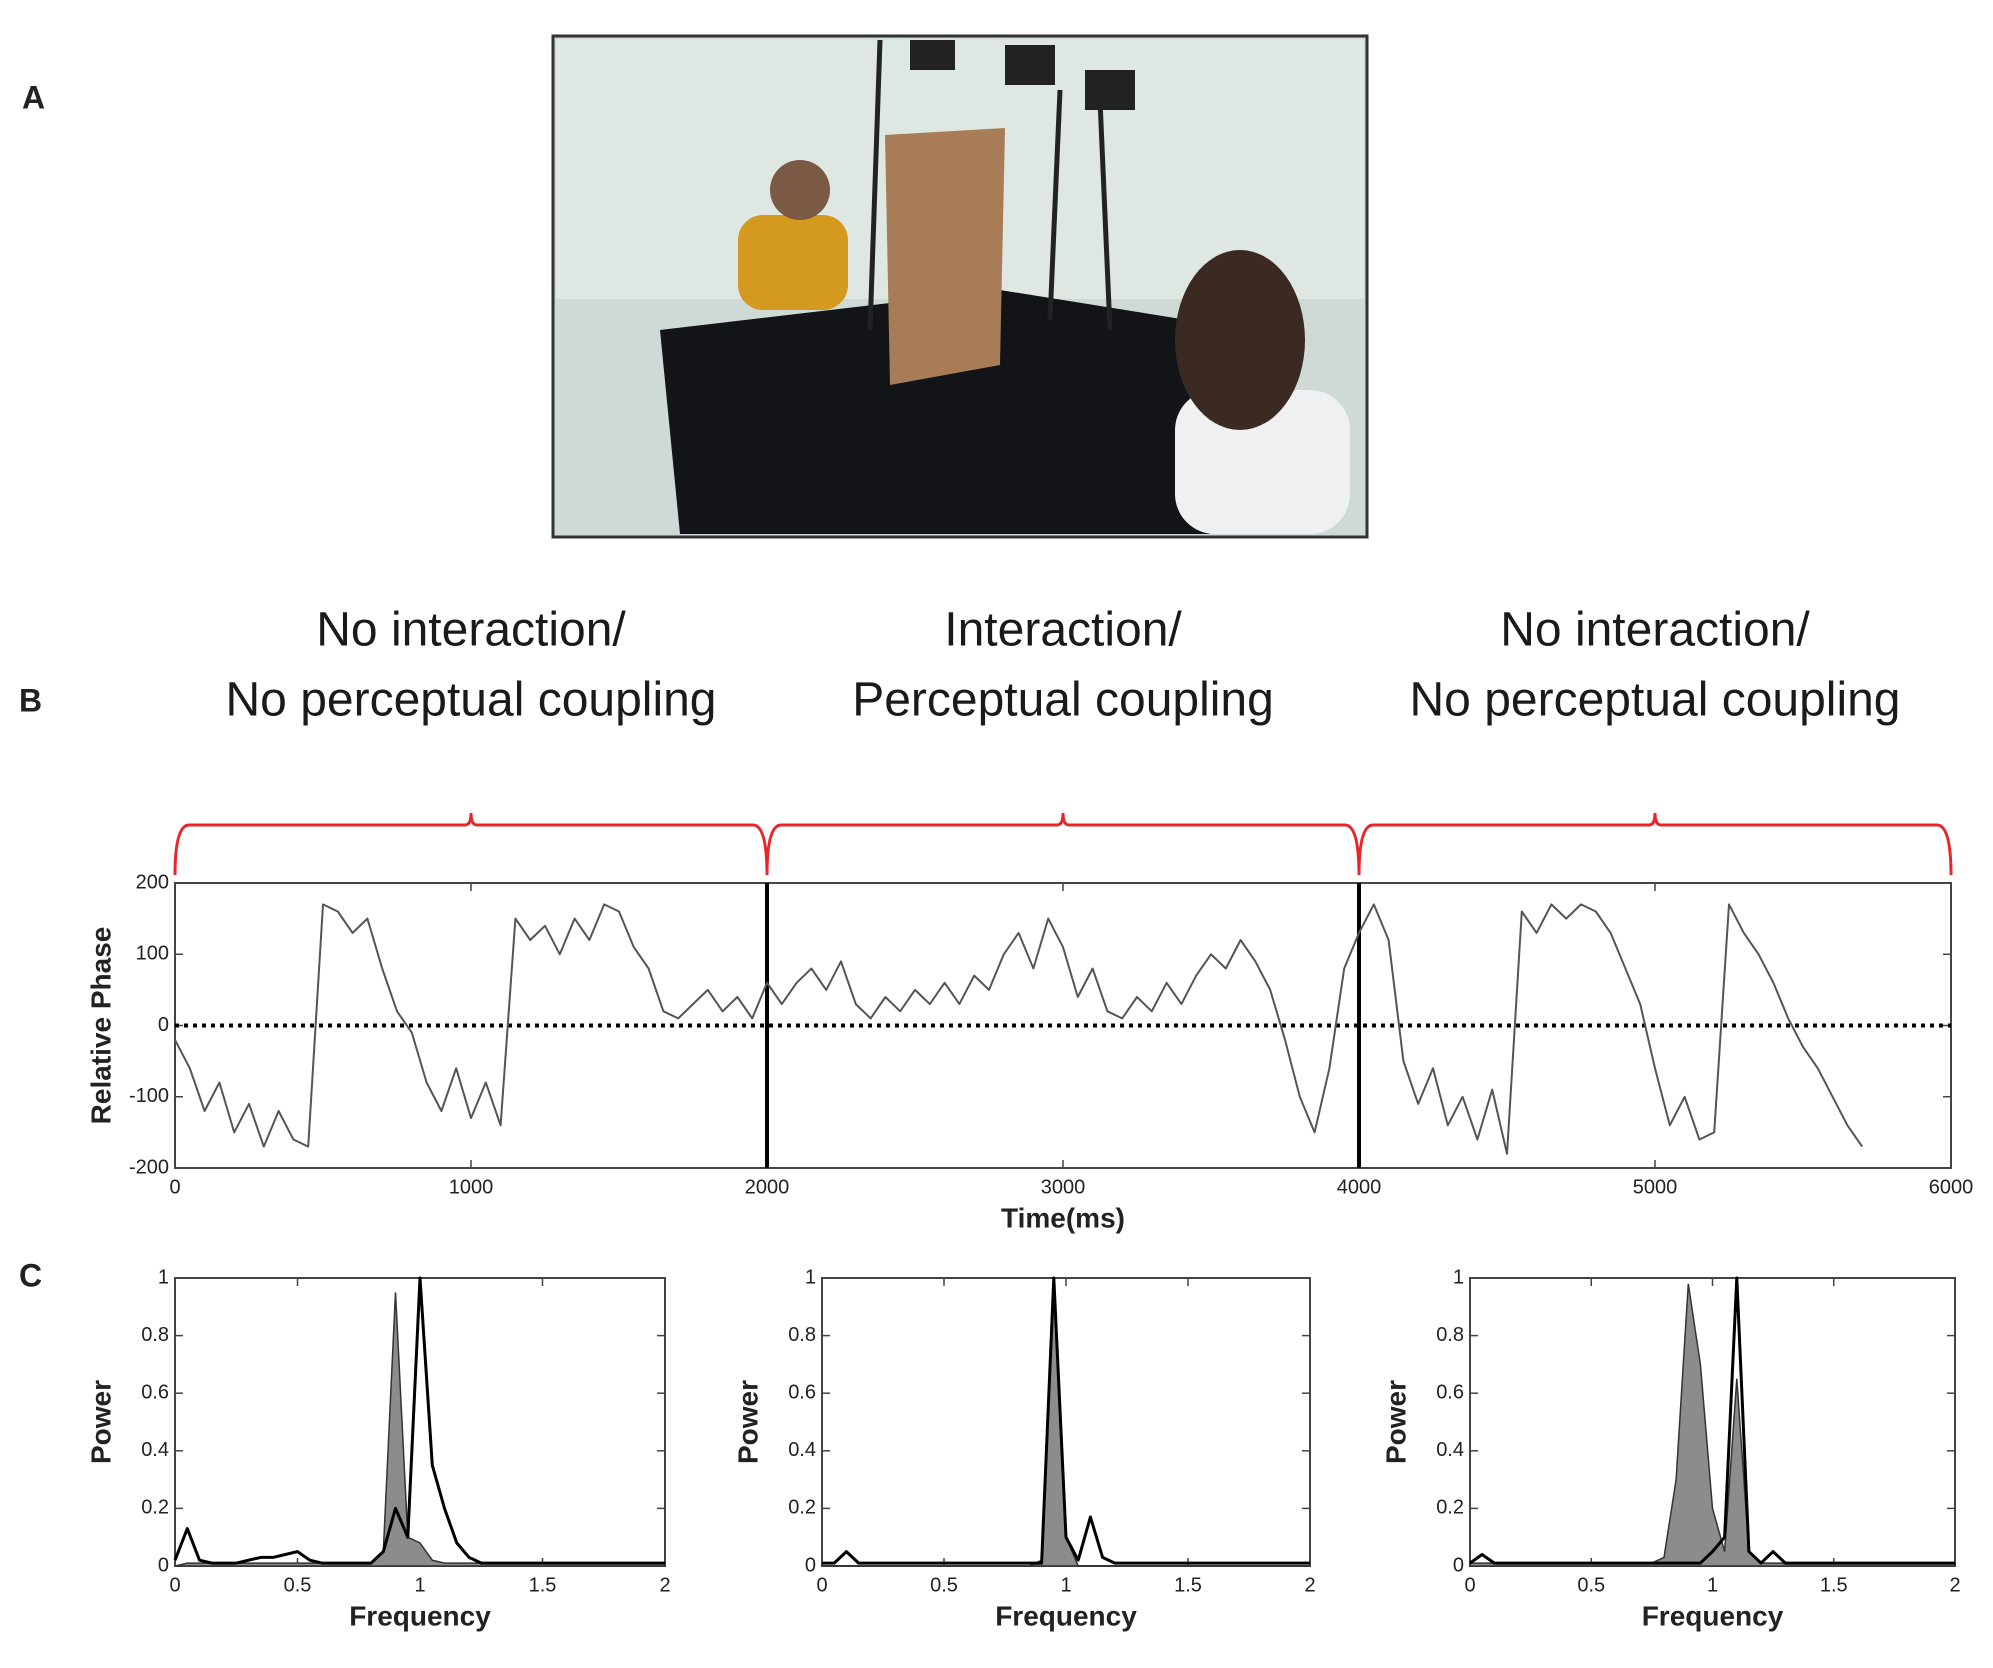 This screenshot has height=1668, width=1993. What do you see at coordinates (33, 97) in the screenshot?
I see `panel-label: A` at bounding box center [33, 97].